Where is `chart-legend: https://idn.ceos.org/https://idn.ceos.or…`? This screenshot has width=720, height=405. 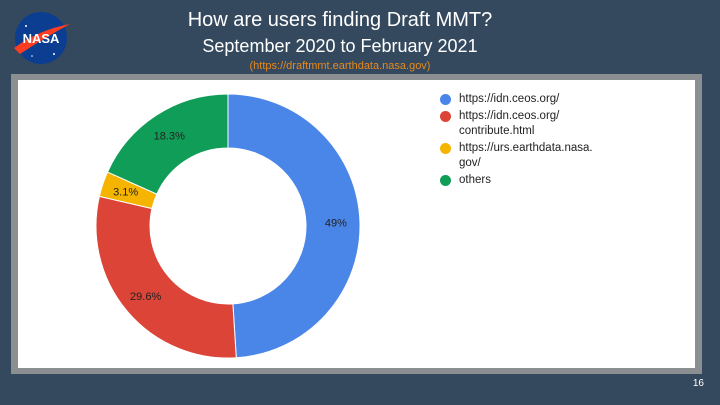
chart-legend: https://idn.ceos.org/https://idn.ceos.or… is located at coordinates (540, 141).